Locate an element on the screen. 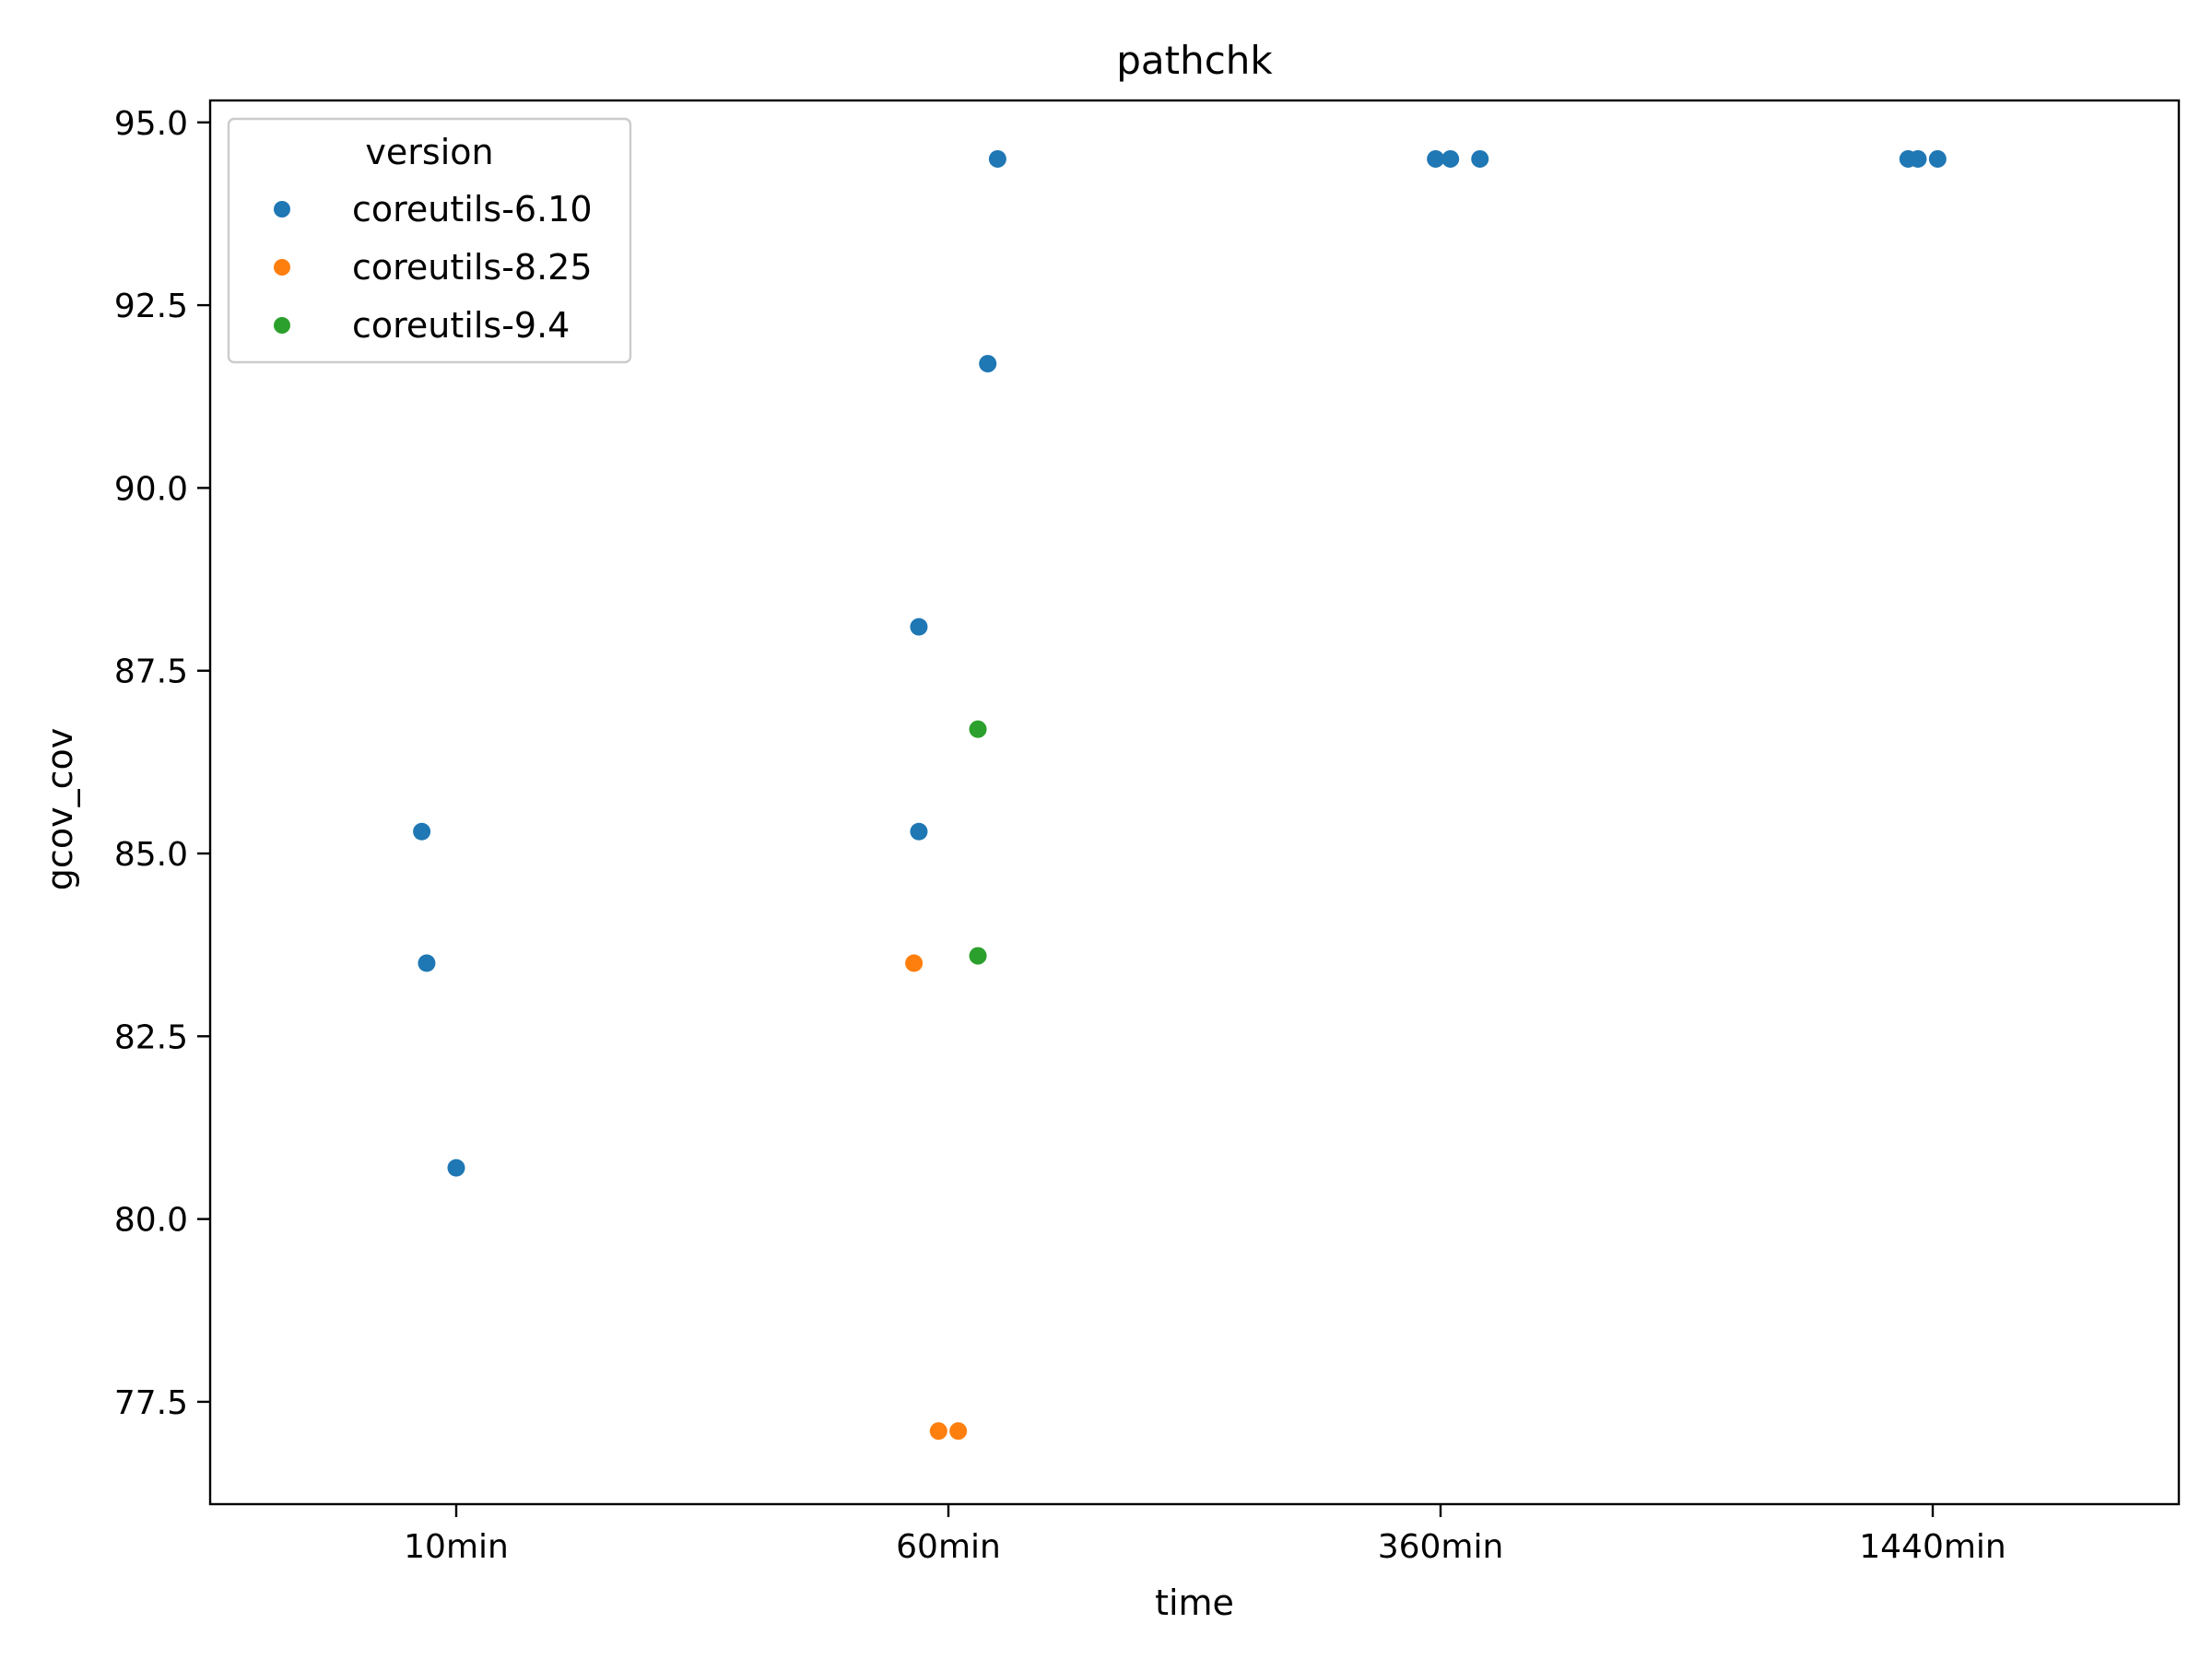  legend-label-coreutils-9-4: coreutils-9.4 is located at coordinates (461, 325).